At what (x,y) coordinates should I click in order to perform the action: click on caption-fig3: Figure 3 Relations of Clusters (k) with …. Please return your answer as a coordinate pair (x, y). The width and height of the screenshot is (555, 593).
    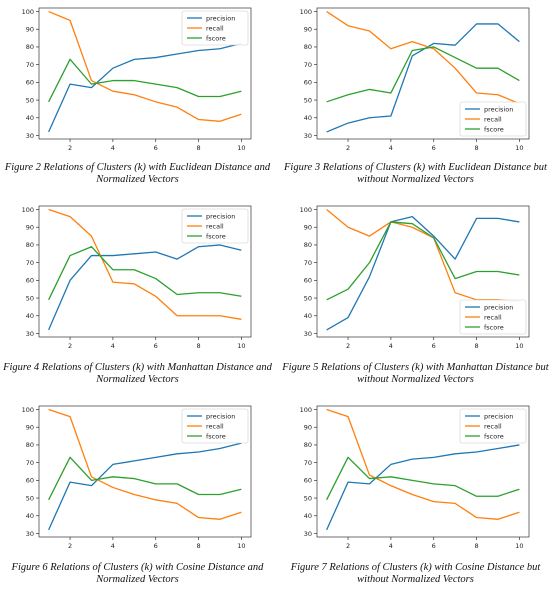
    Looking at the image, I should click on (415, 173).